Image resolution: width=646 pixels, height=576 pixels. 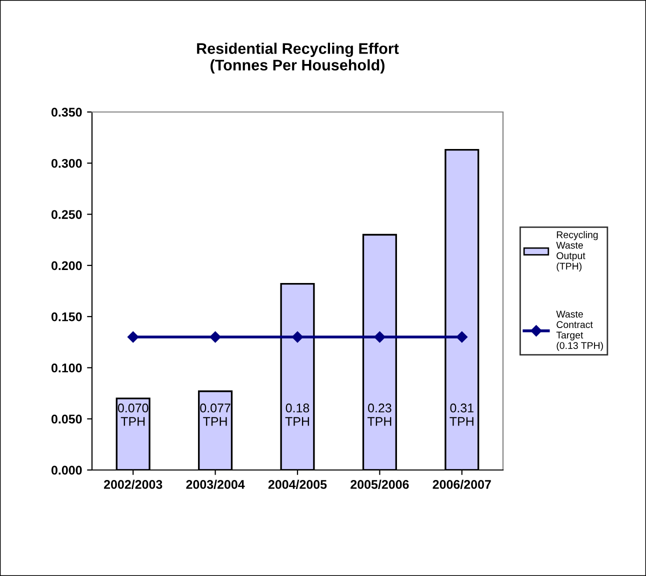 I want to click on chart-title: Residential Recycling Effort (Tonnes Per Household), so click(x=298, y=58).